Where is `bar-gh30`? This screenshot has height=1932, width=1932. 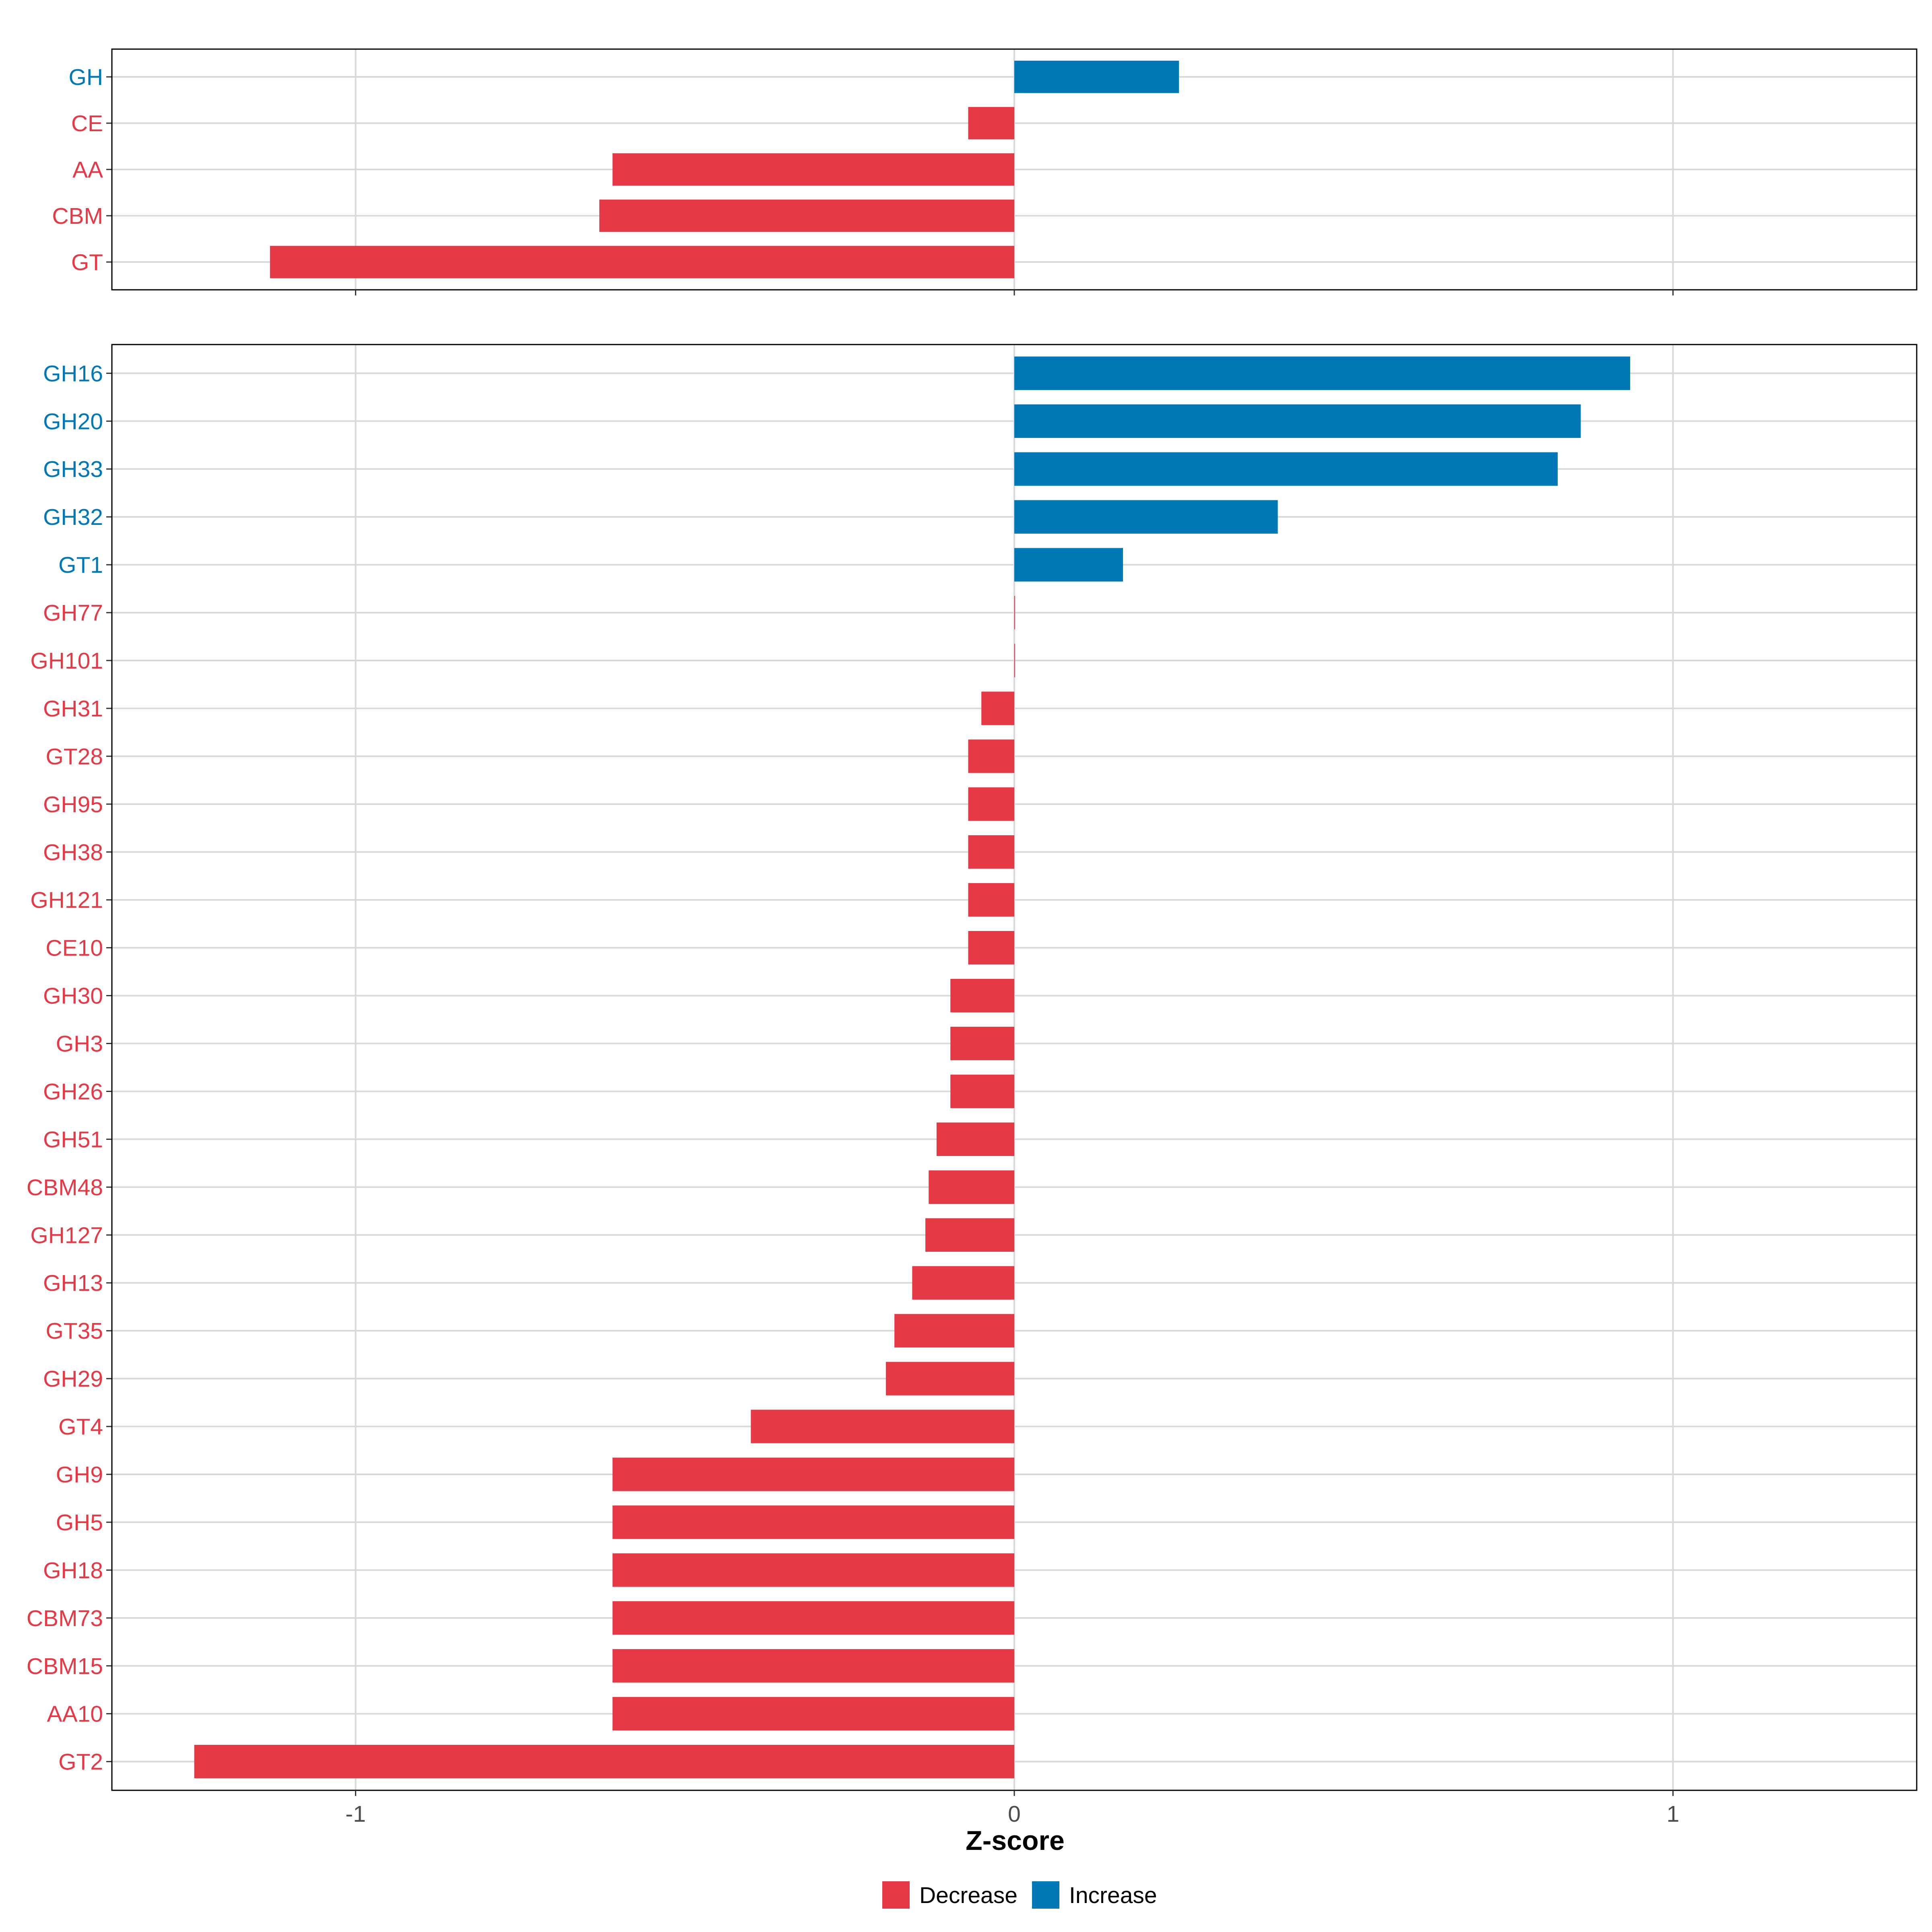 bar-gh30 is located at coordinates (982, 995).